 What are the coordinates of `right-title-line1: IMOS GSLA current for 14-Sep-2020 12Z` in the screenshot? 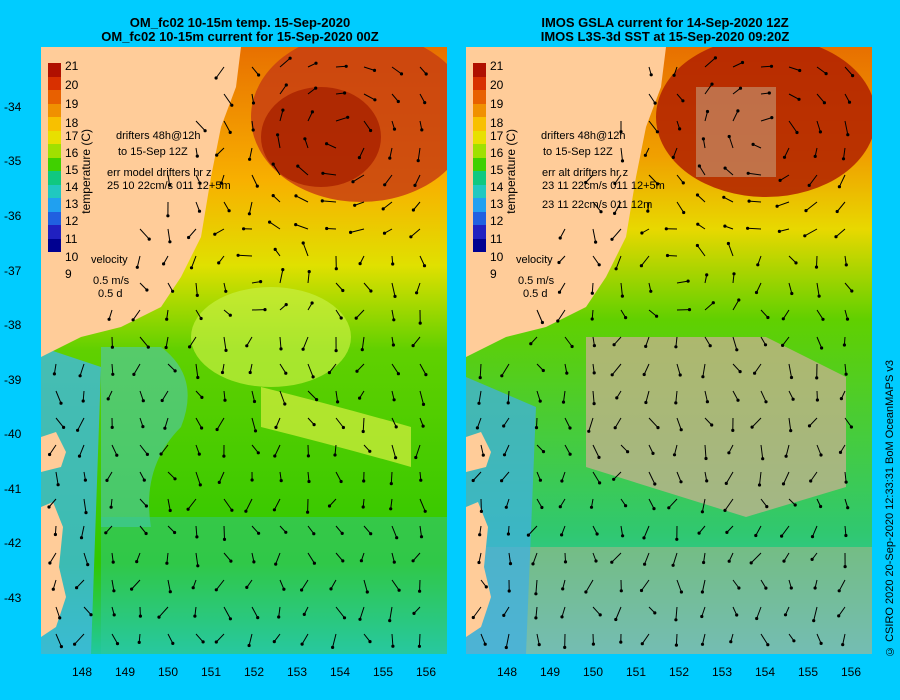 It's located at (665, 22).